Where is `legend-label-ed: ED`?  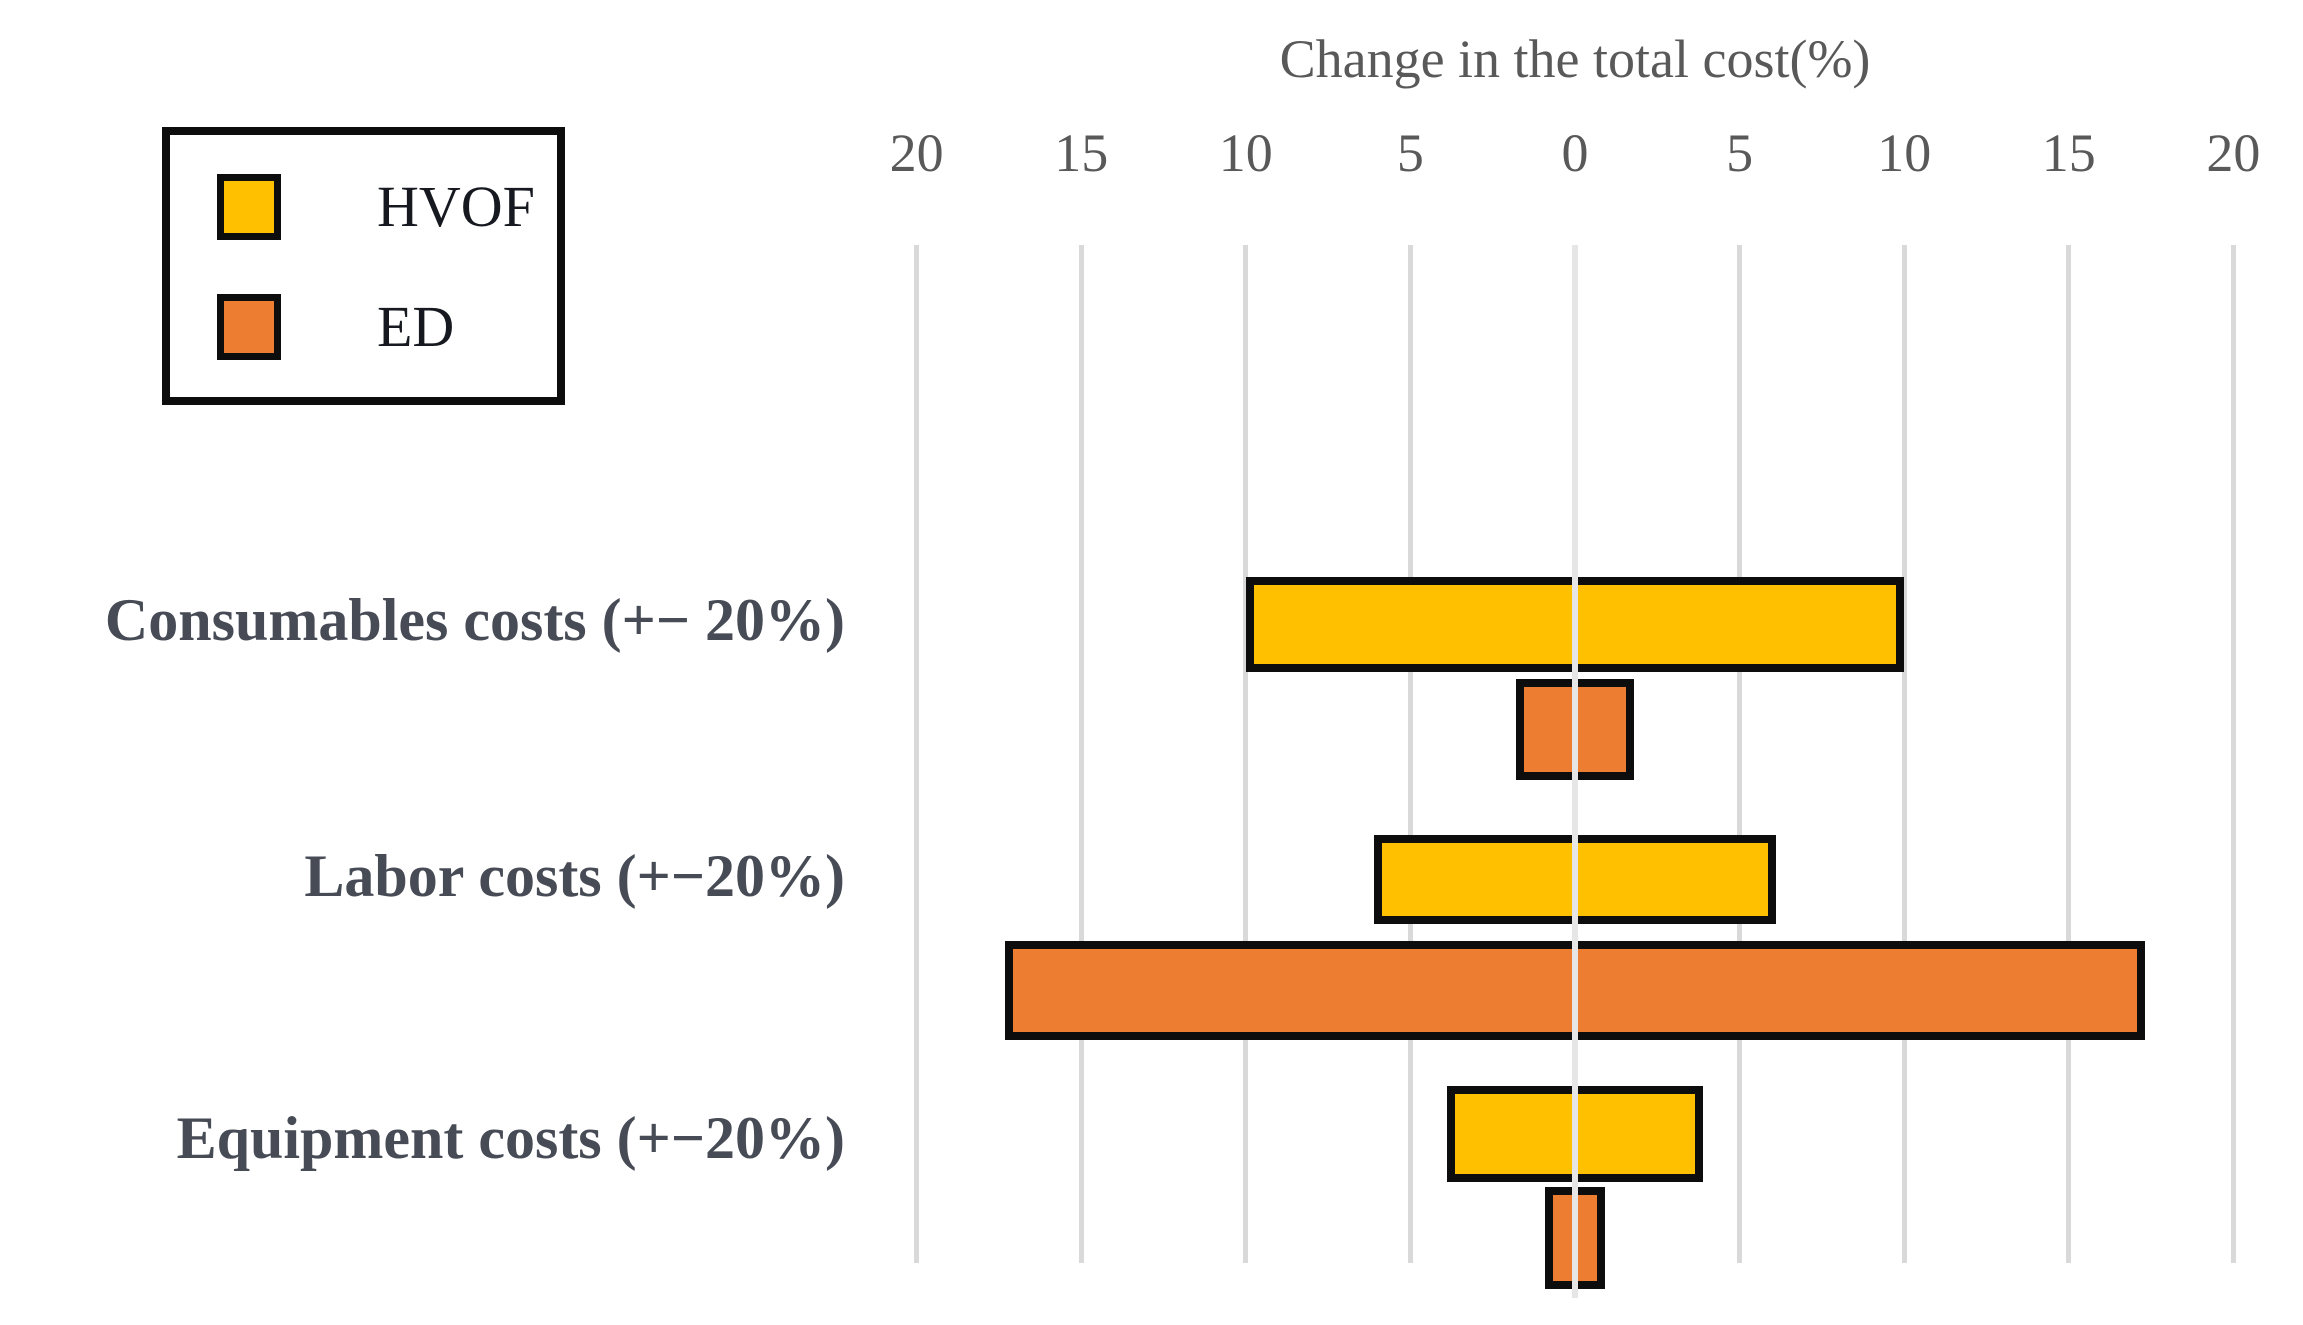 legend-label-ed: ED is located at coordinates (416, 326).